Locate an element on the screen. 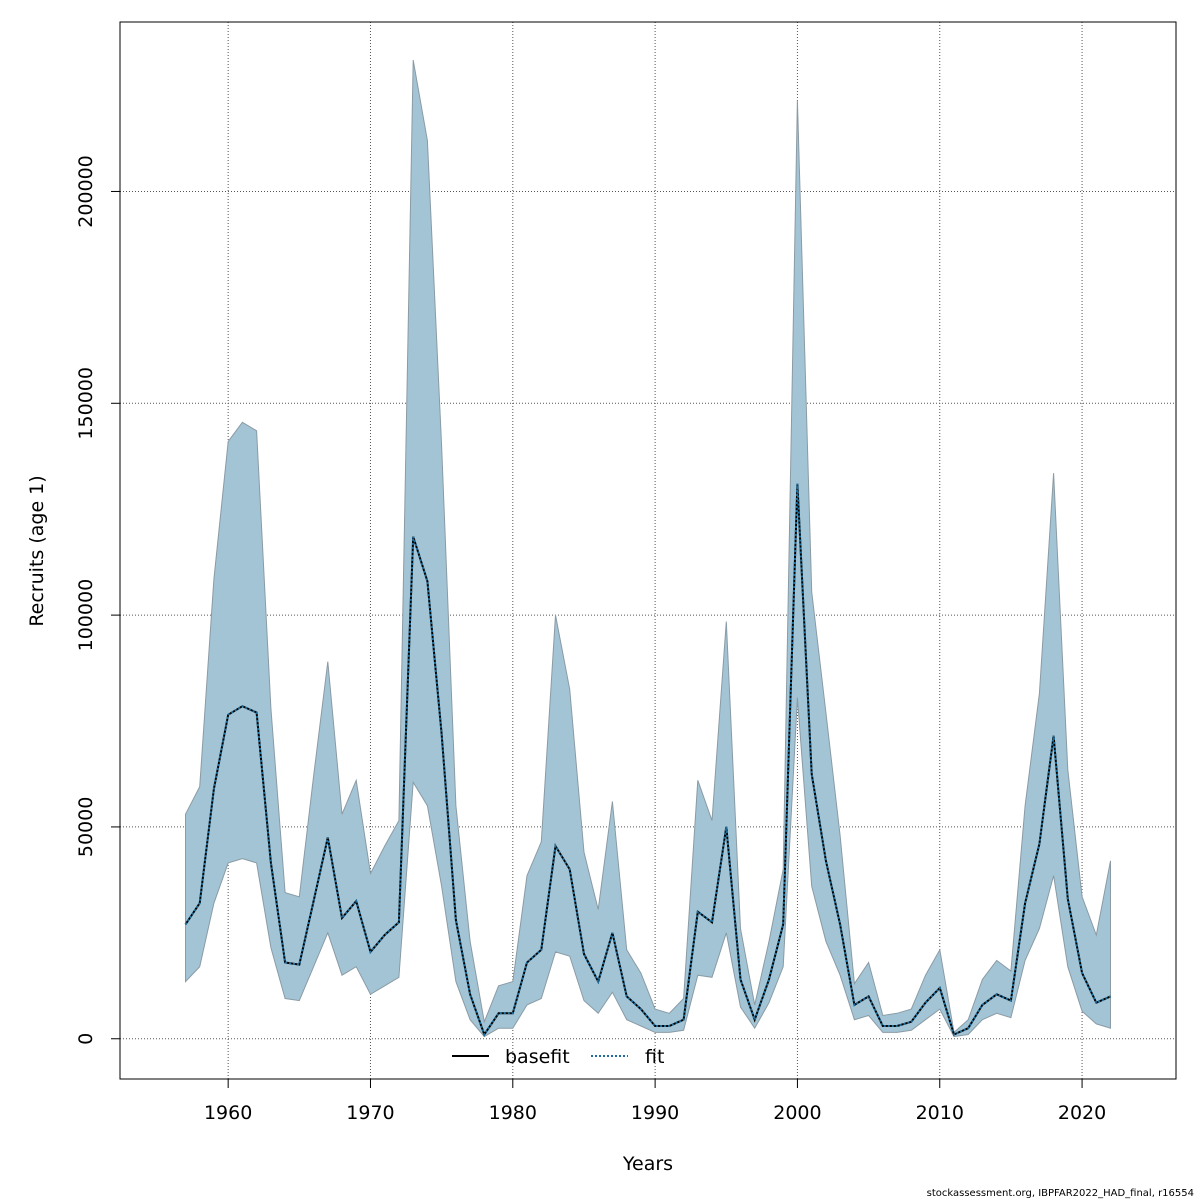 Image resolution: width=1200 pixels, height=1200 pixels. y-tick-label: 100000 is located at coordinates (86, 615).